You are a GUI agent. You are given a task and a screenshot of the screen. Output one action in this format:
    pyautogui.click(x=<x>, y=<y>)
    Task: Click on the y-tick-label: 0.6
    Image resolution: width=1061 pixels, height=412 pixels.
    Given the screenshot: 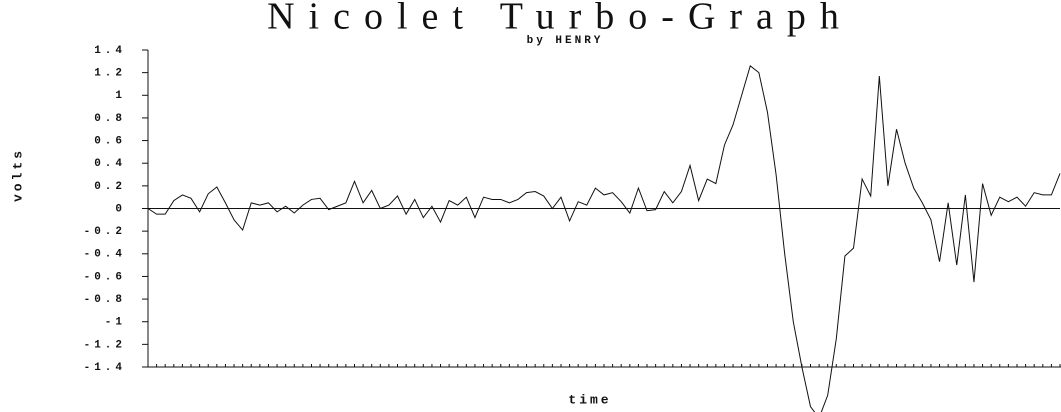 What is the action you would take?
    pyautogui.click(x=110, y=141)
    